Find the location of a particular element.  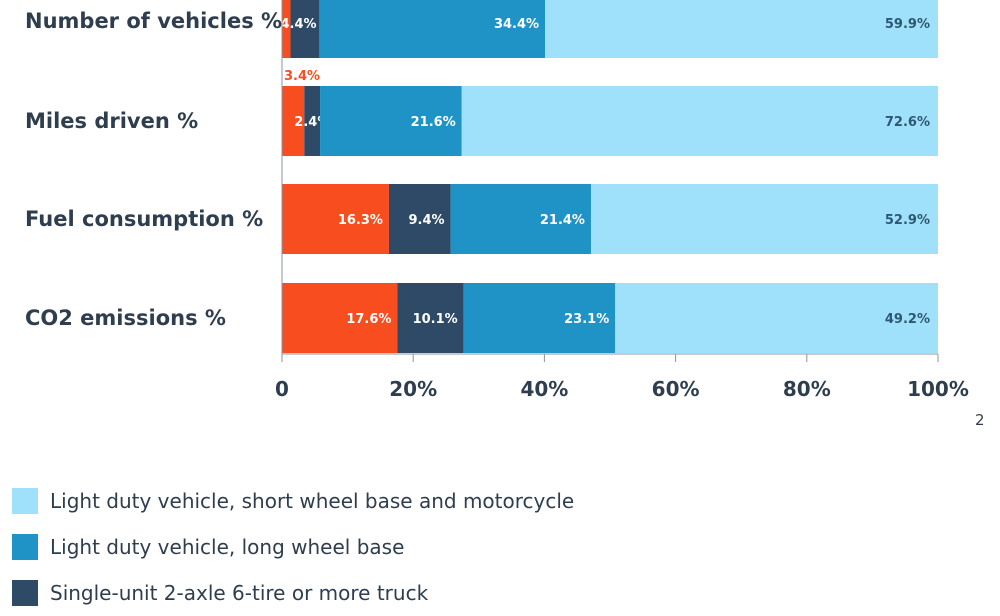

legend-item-long-wheel-base: Light duty vehicle, long wheel base is located at coordinates (293, 547).